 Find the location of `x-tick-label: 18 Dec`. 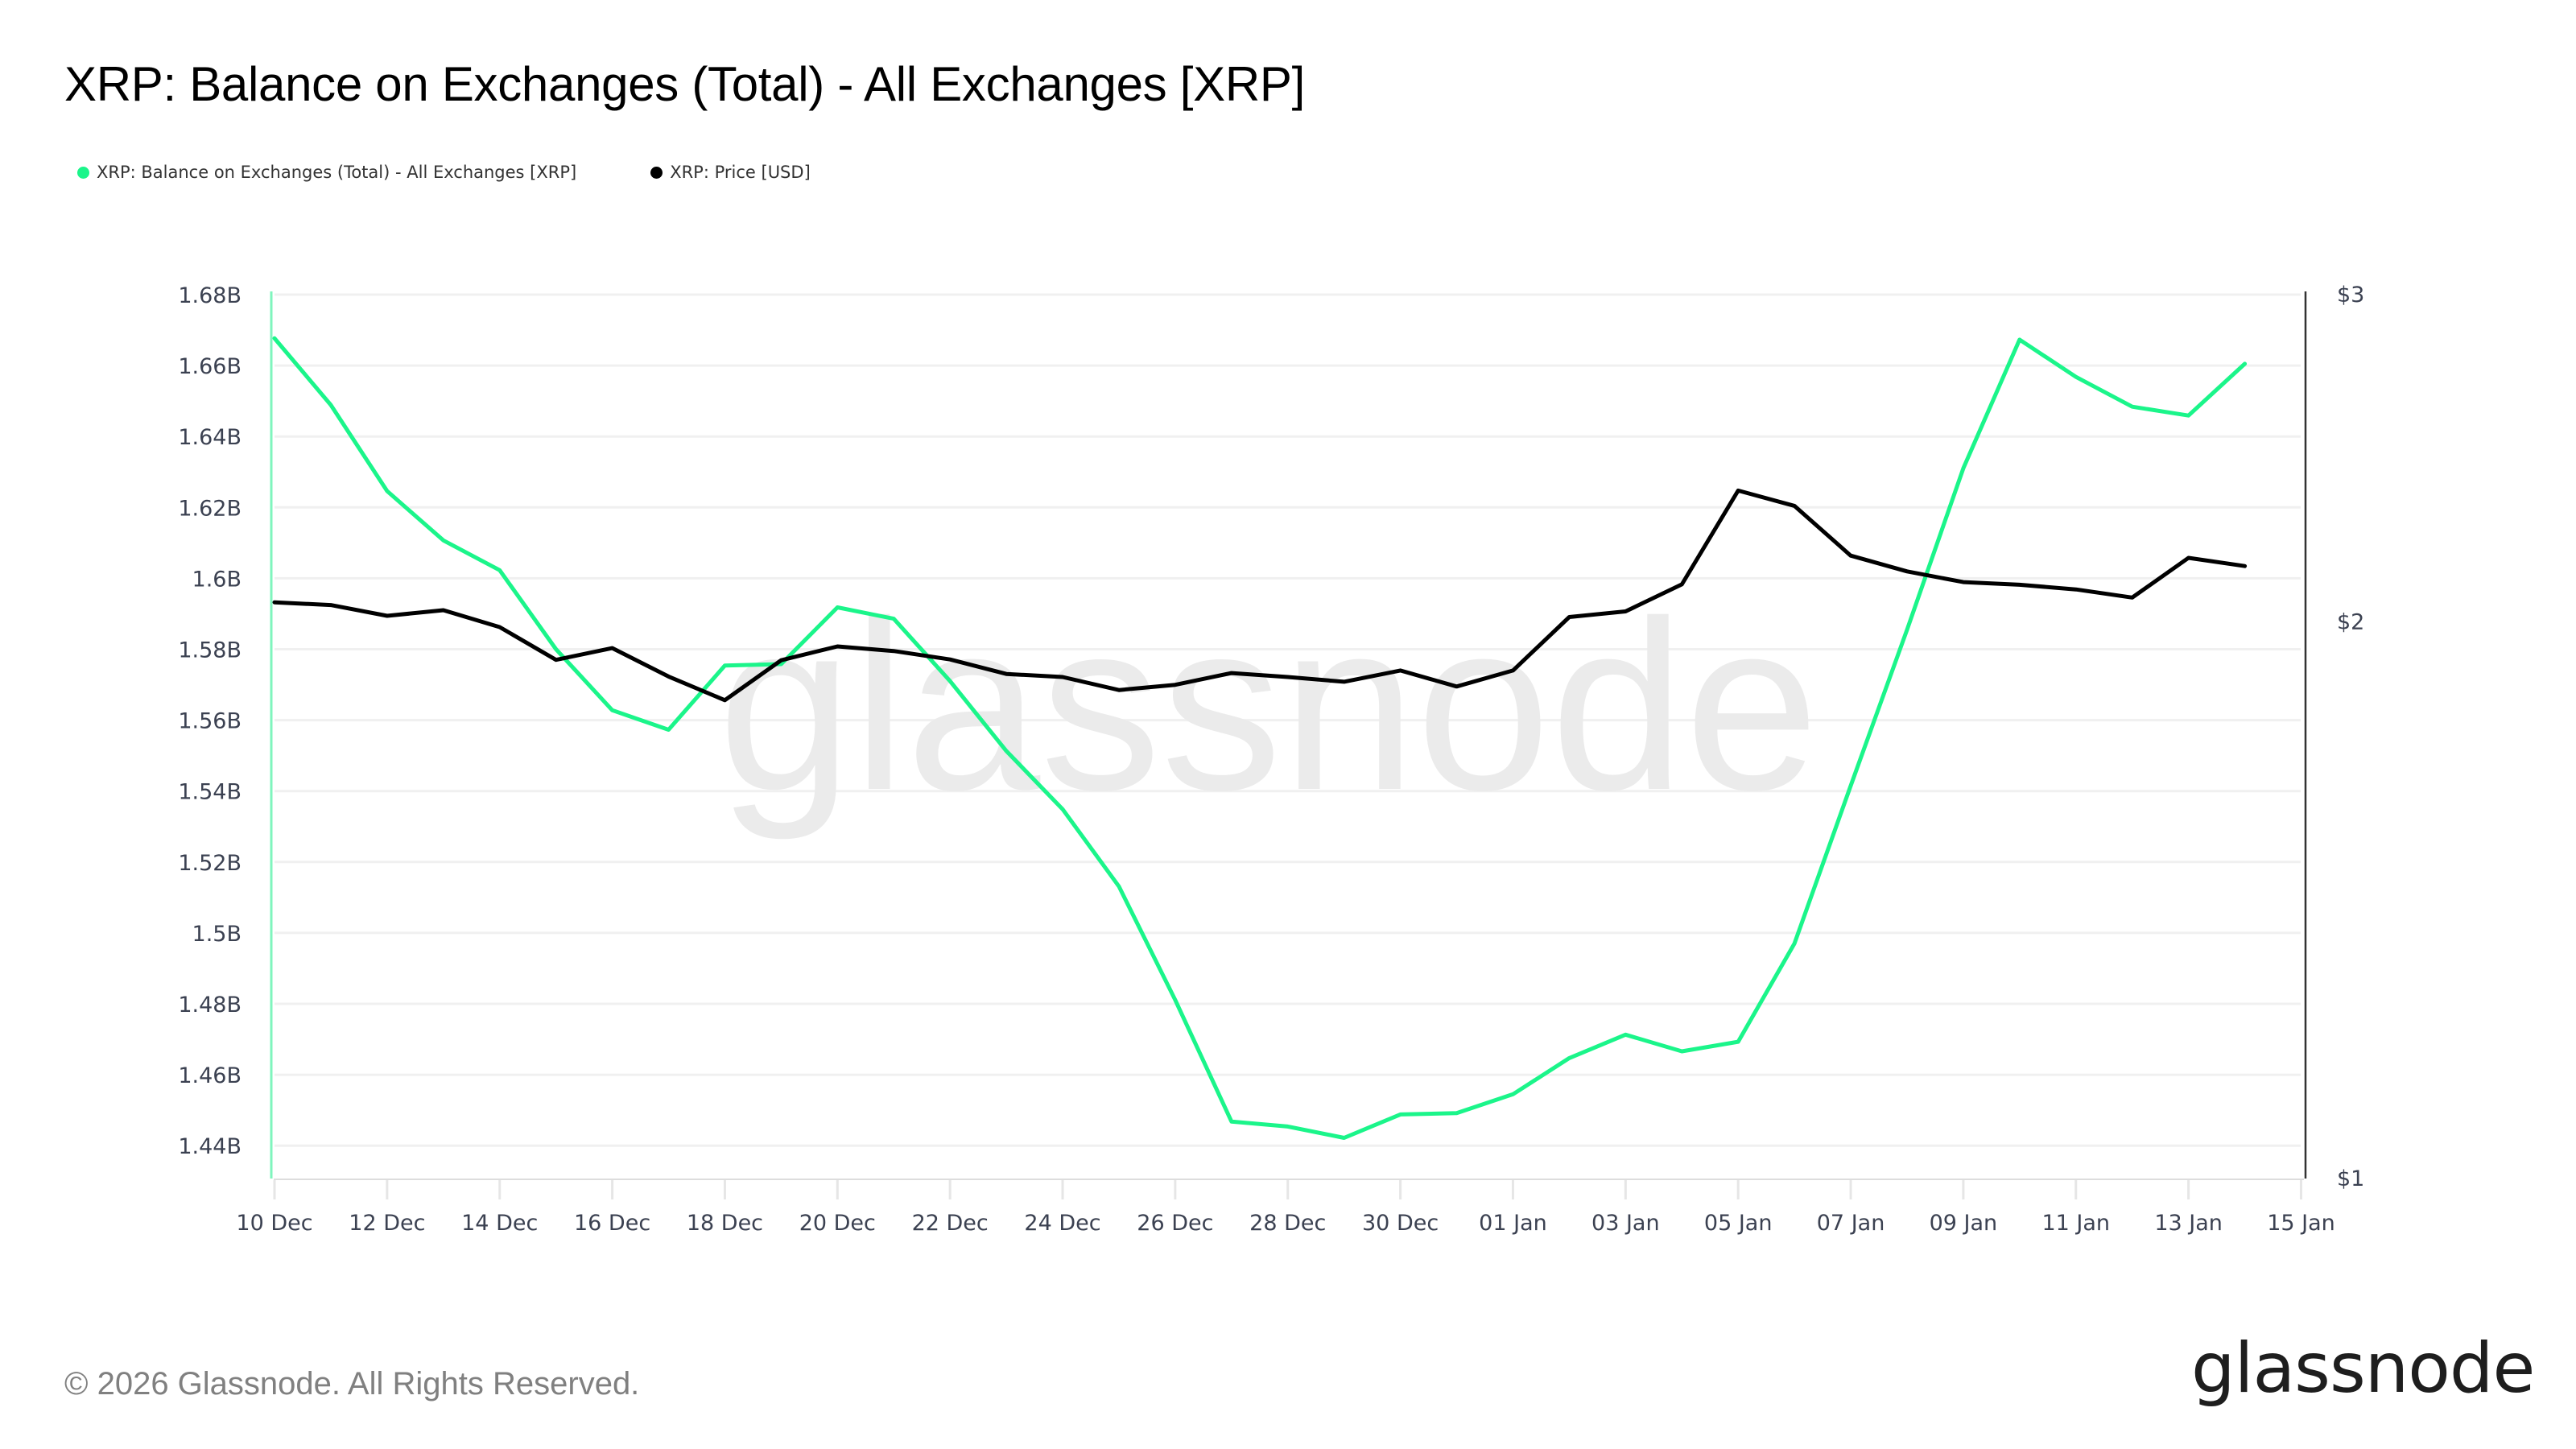

x-tick-label: 18 Dec is located at coordinates (725, 1223).